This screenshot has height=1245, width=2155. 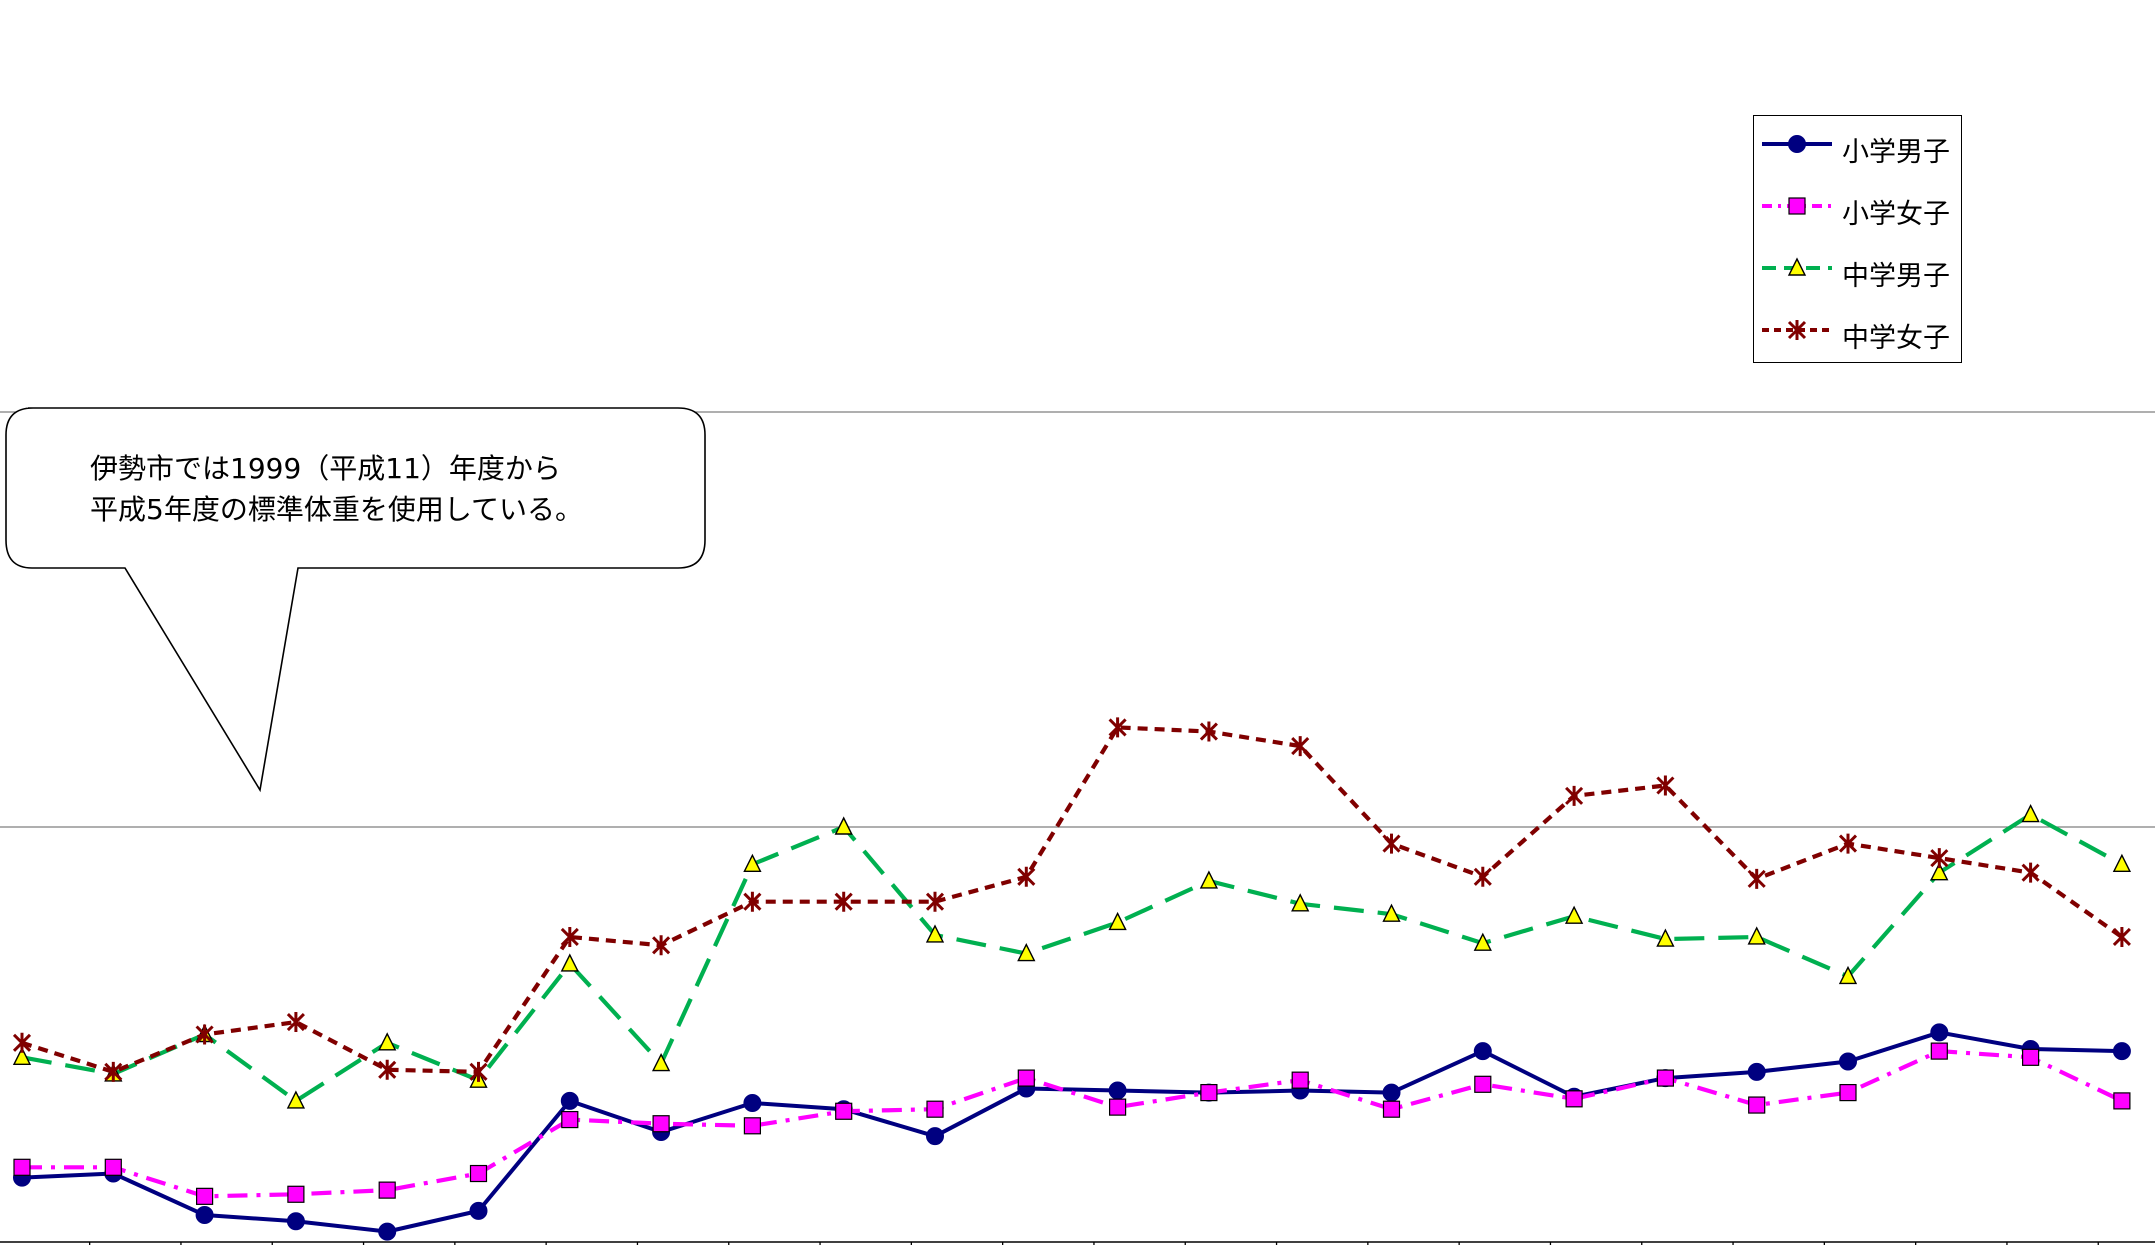 I want to click on callout-text: 伊勢市では1999（平成11）年度から 平成5年度の標準体重を使用している。, so click(x=336, y=489).